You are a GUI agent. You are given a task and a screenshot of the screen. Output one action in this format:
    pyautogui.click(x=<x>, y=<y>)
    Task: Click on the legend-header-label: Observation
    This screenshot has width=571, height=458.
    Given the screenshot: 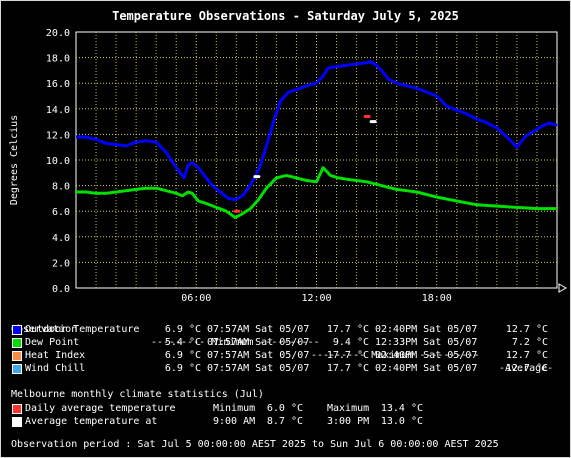 What is the action you would take?
    pyautogui.click(x=44, y=329)
    